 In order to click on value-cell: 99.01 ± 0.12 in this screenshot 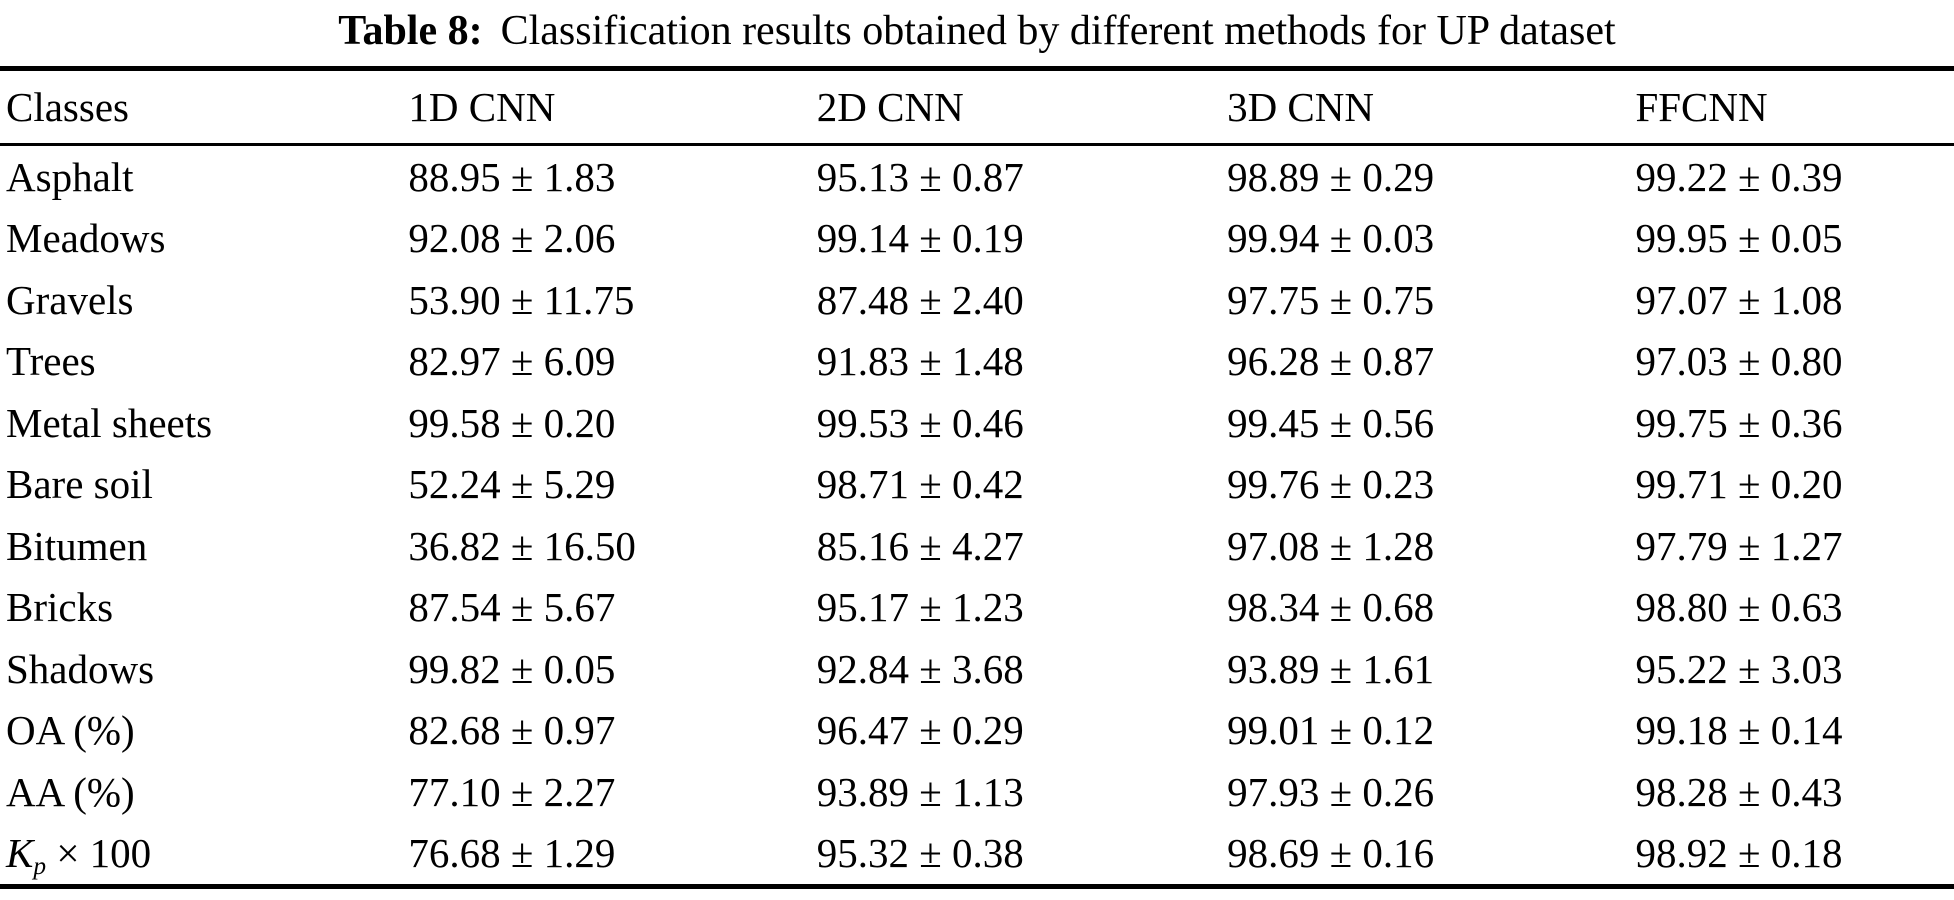, I will do `click(1331, 730)`.